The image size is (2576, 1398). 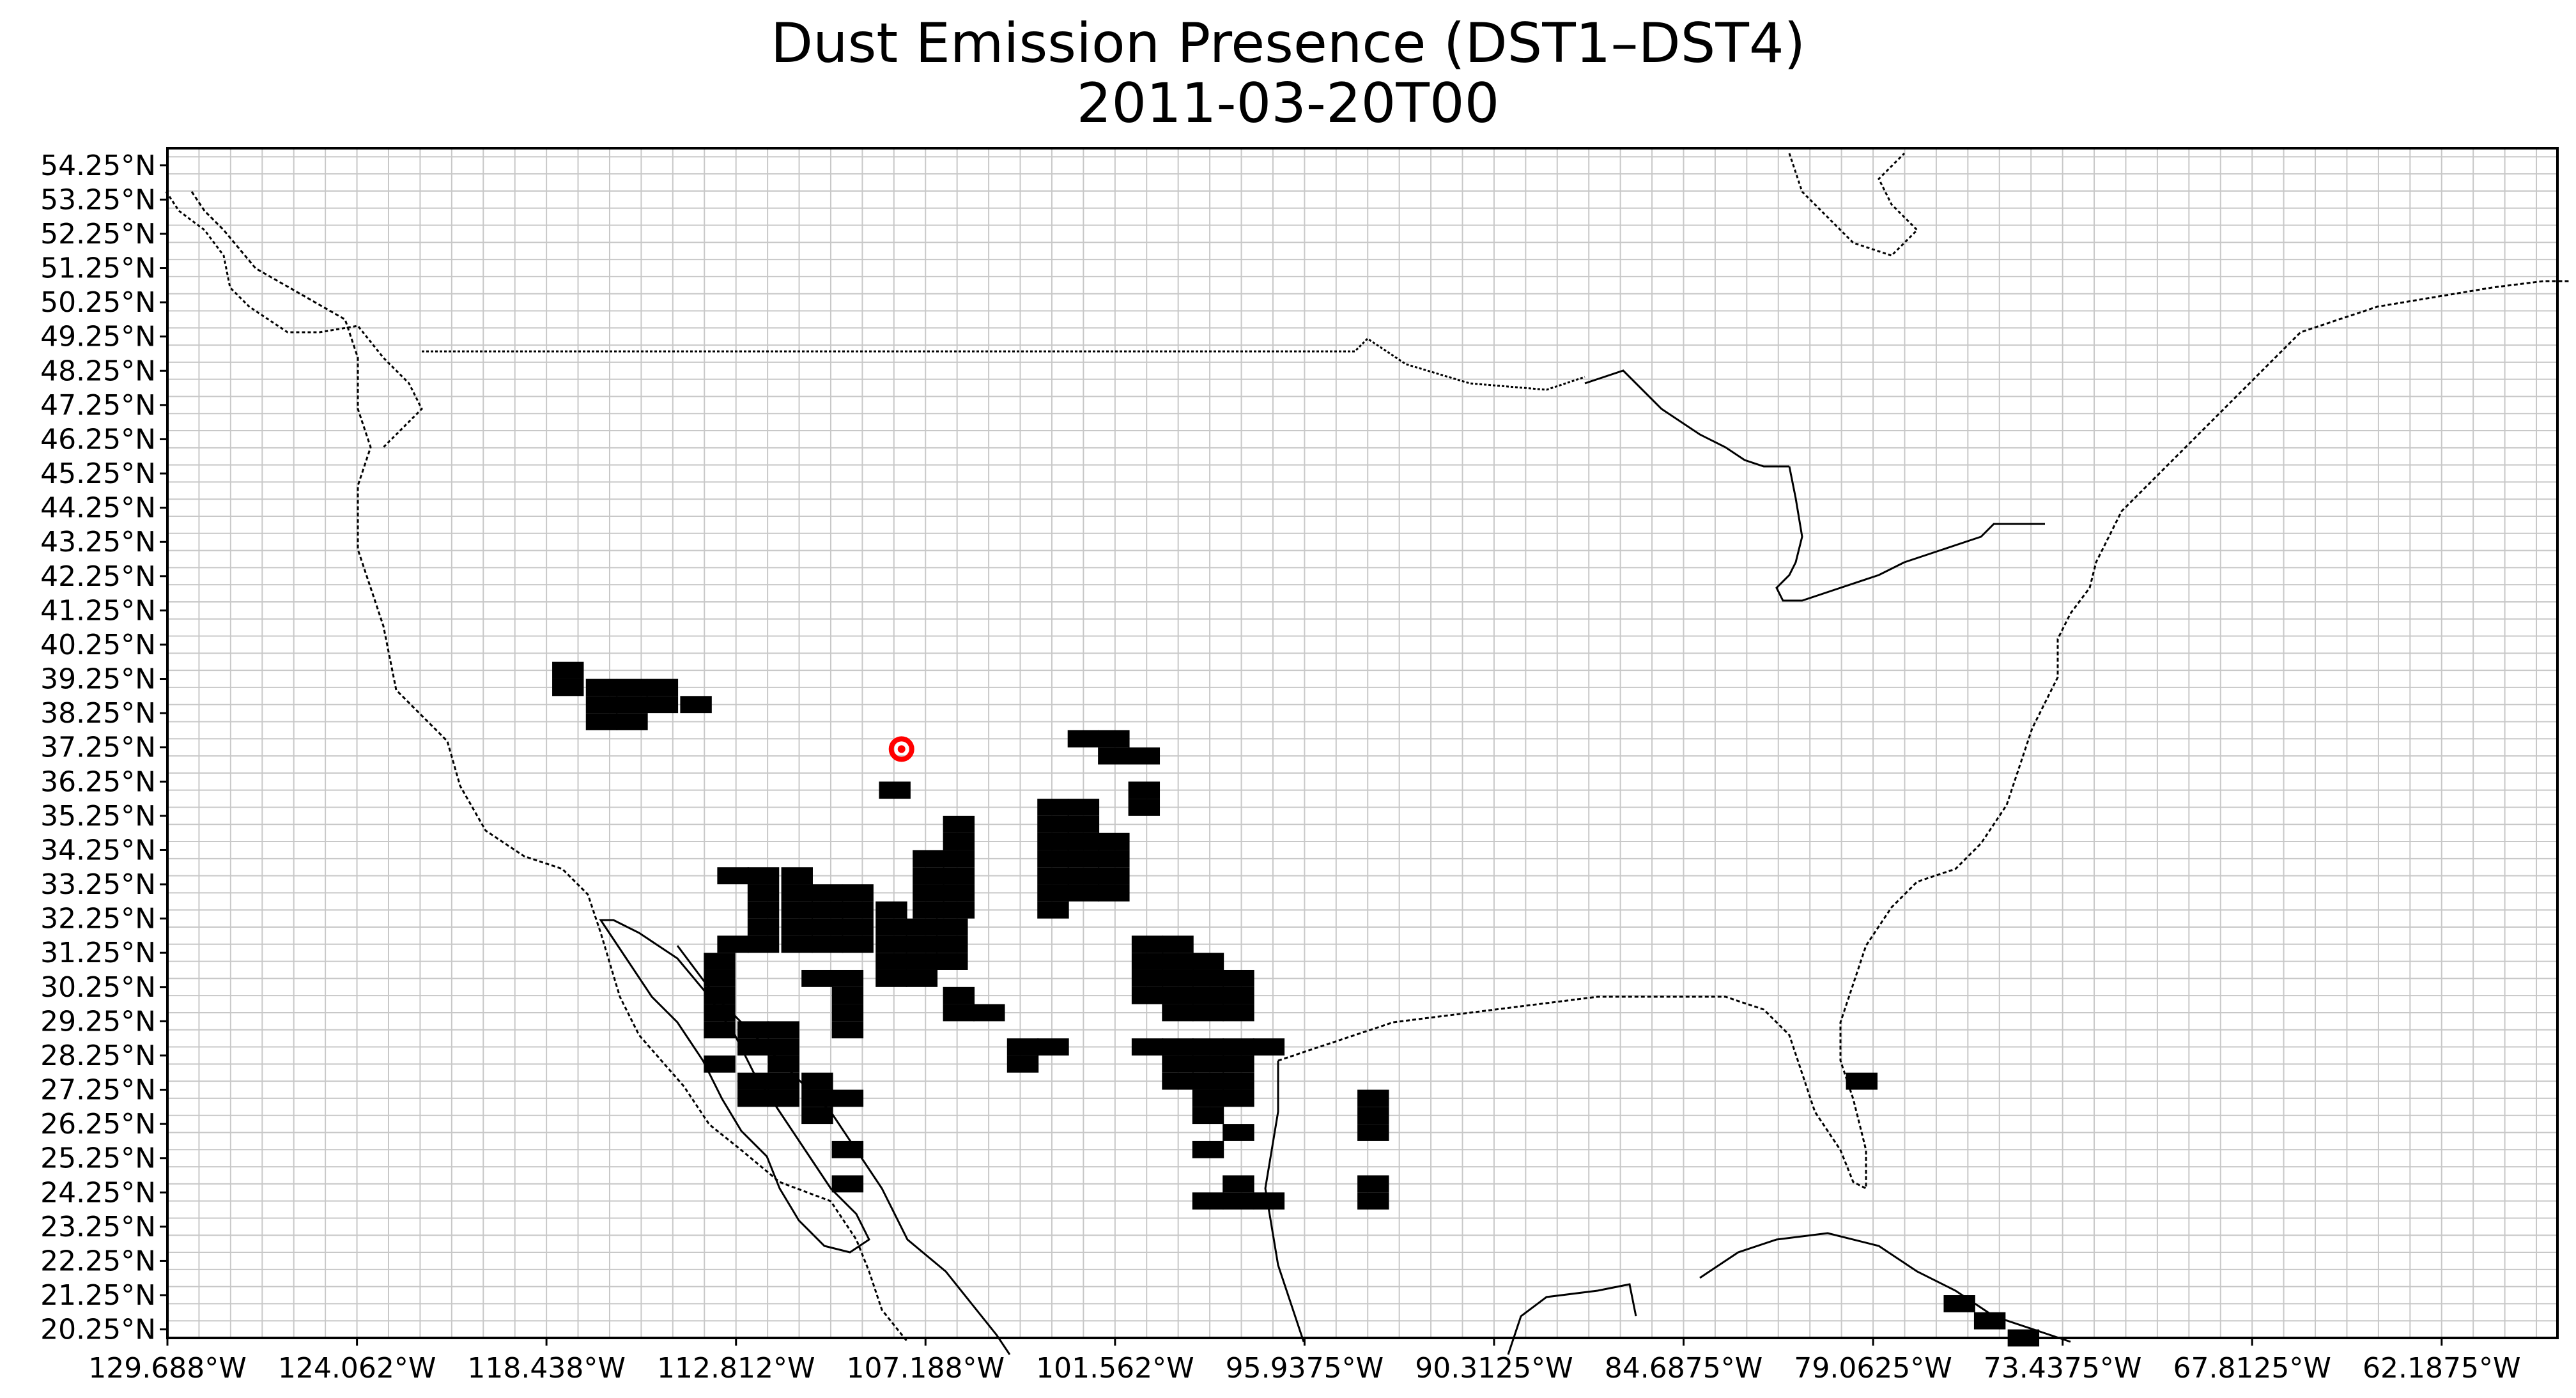 What do you see at coordinates (1885, 1287) in the screenshot?
I see `coastline-cuba` at bounding box center [1885, 1287].